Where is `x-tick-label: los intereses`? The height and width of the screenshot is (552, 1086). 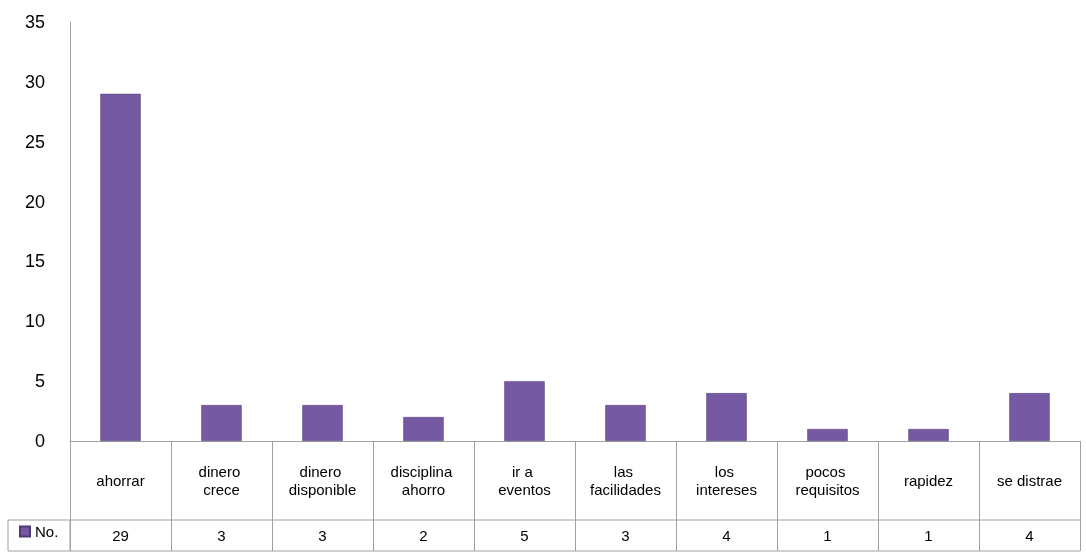
x-tick-label: los intereses is located at coordinates (726, 480).